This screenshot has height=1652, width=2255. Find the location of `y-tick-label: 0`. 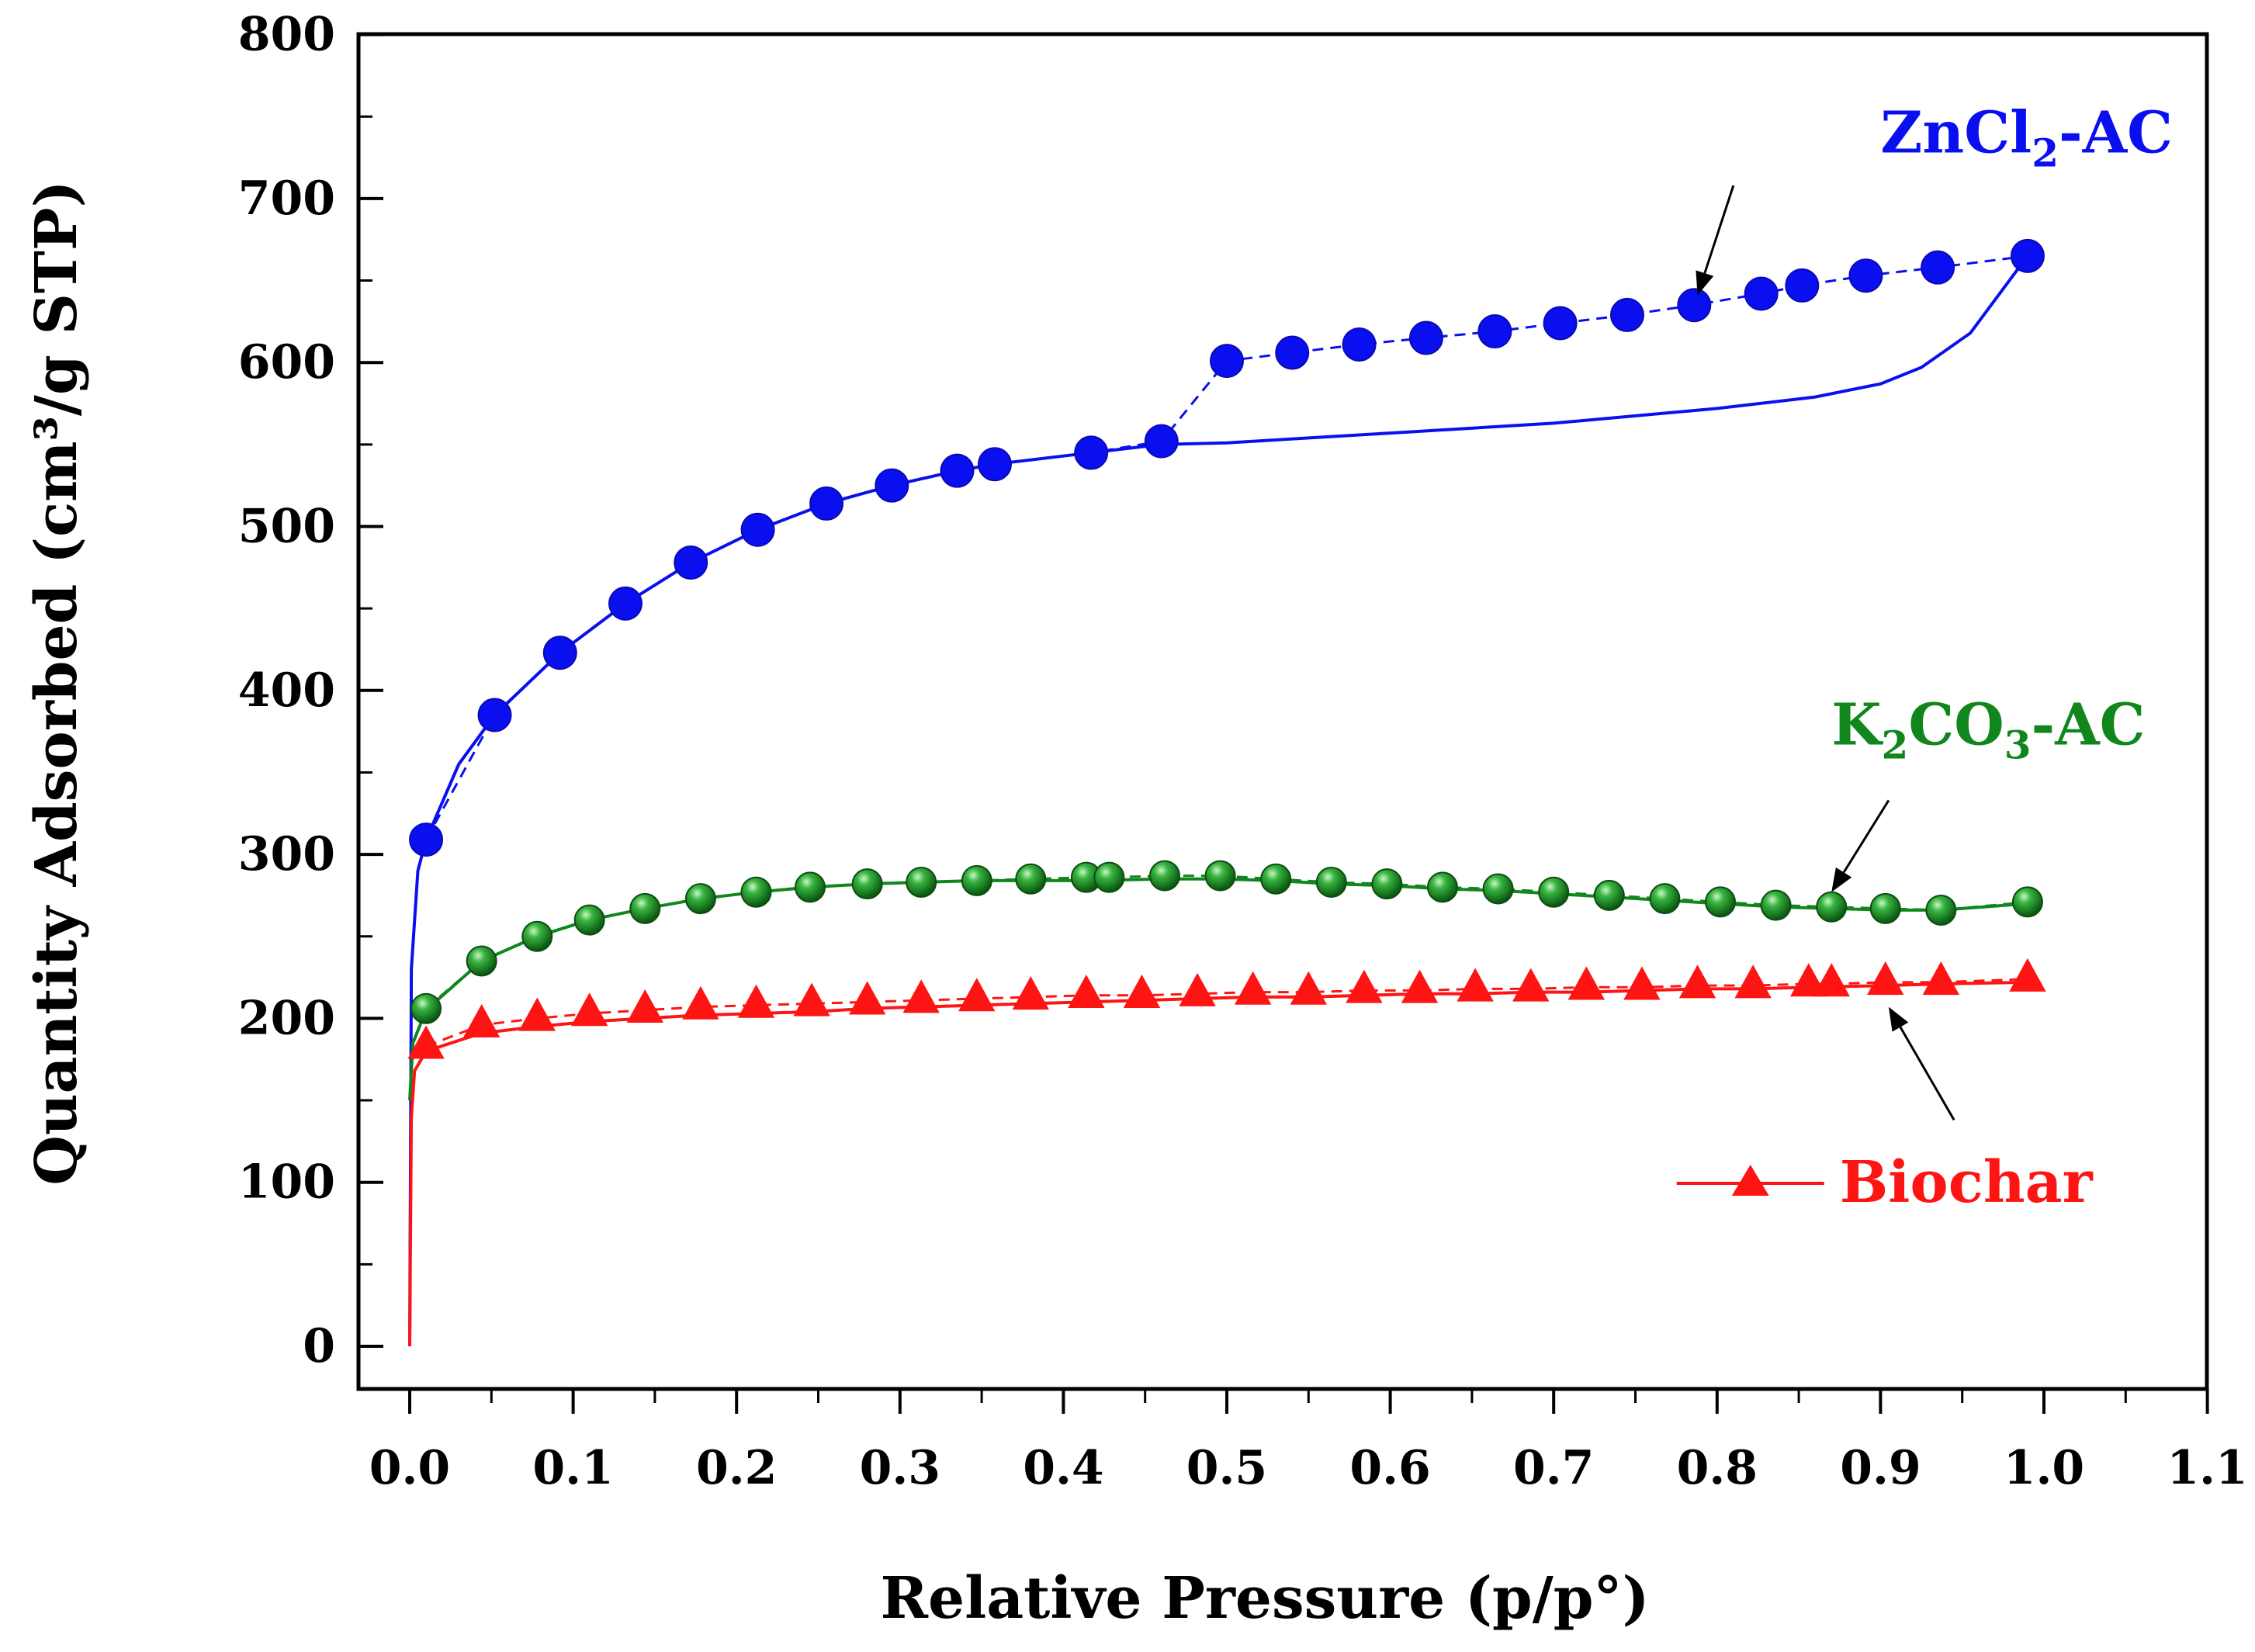

y-tick-label: 0 is located at coordinates (319, 1346).